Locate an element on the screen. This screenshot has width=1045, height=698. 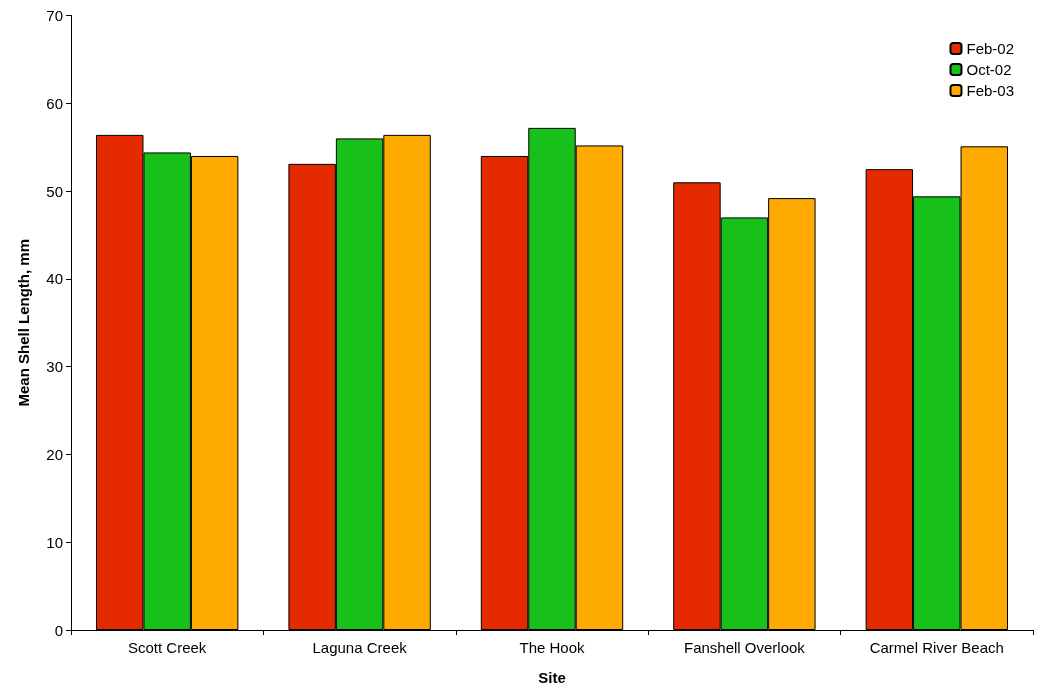
y-tick-label: 70 is located at coordinates (54, 15).